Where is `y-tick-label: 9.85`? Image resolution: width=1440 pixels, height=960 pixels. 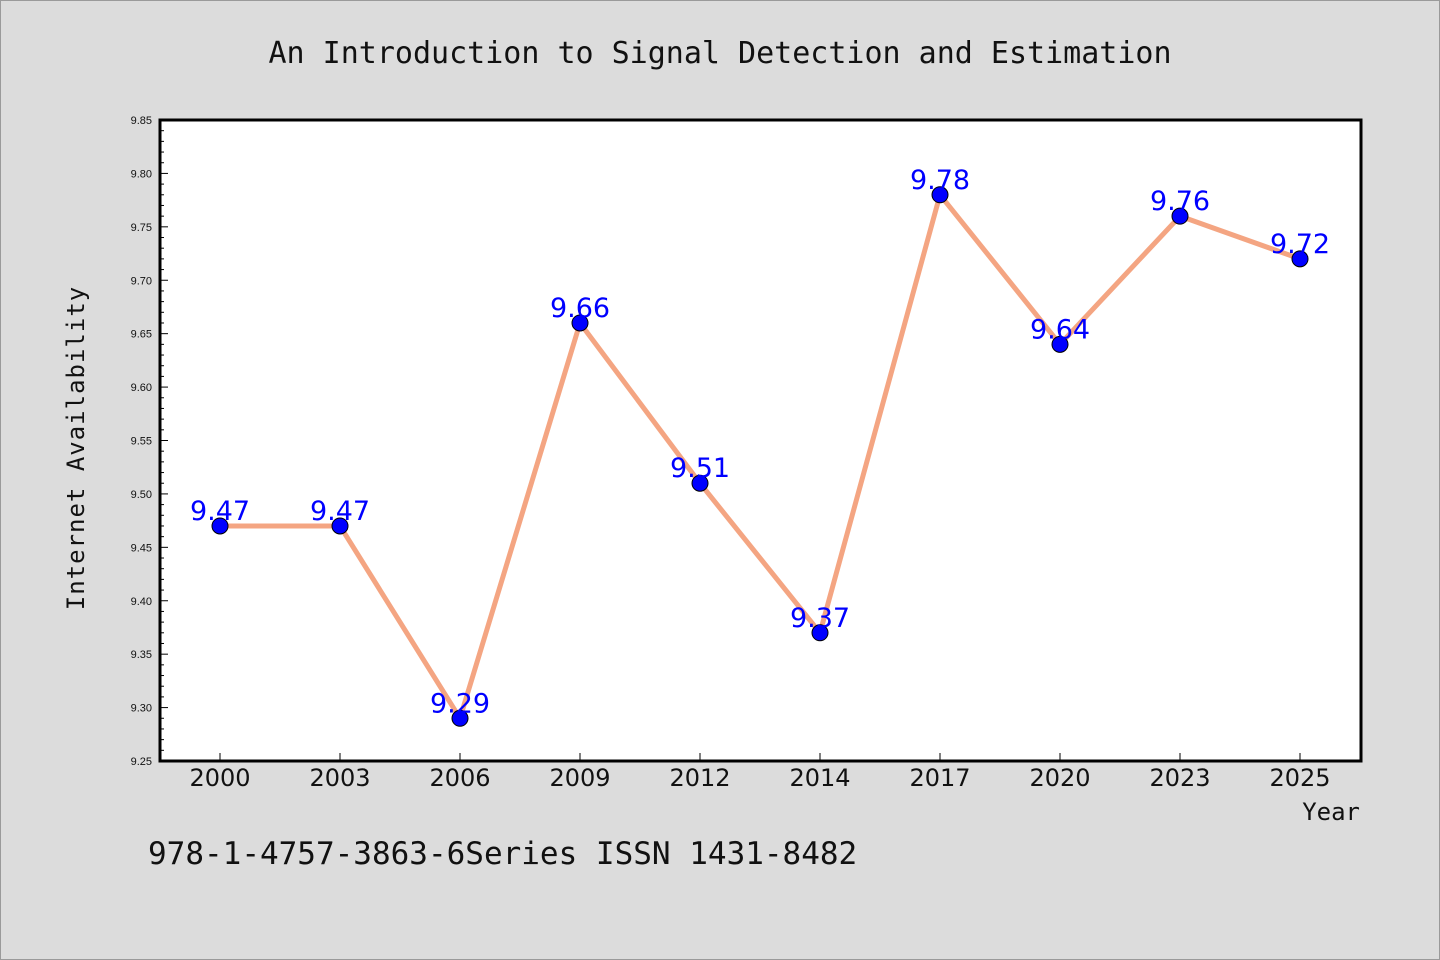
y-tick-label: 9.85 is located at coordinates (141, 121).